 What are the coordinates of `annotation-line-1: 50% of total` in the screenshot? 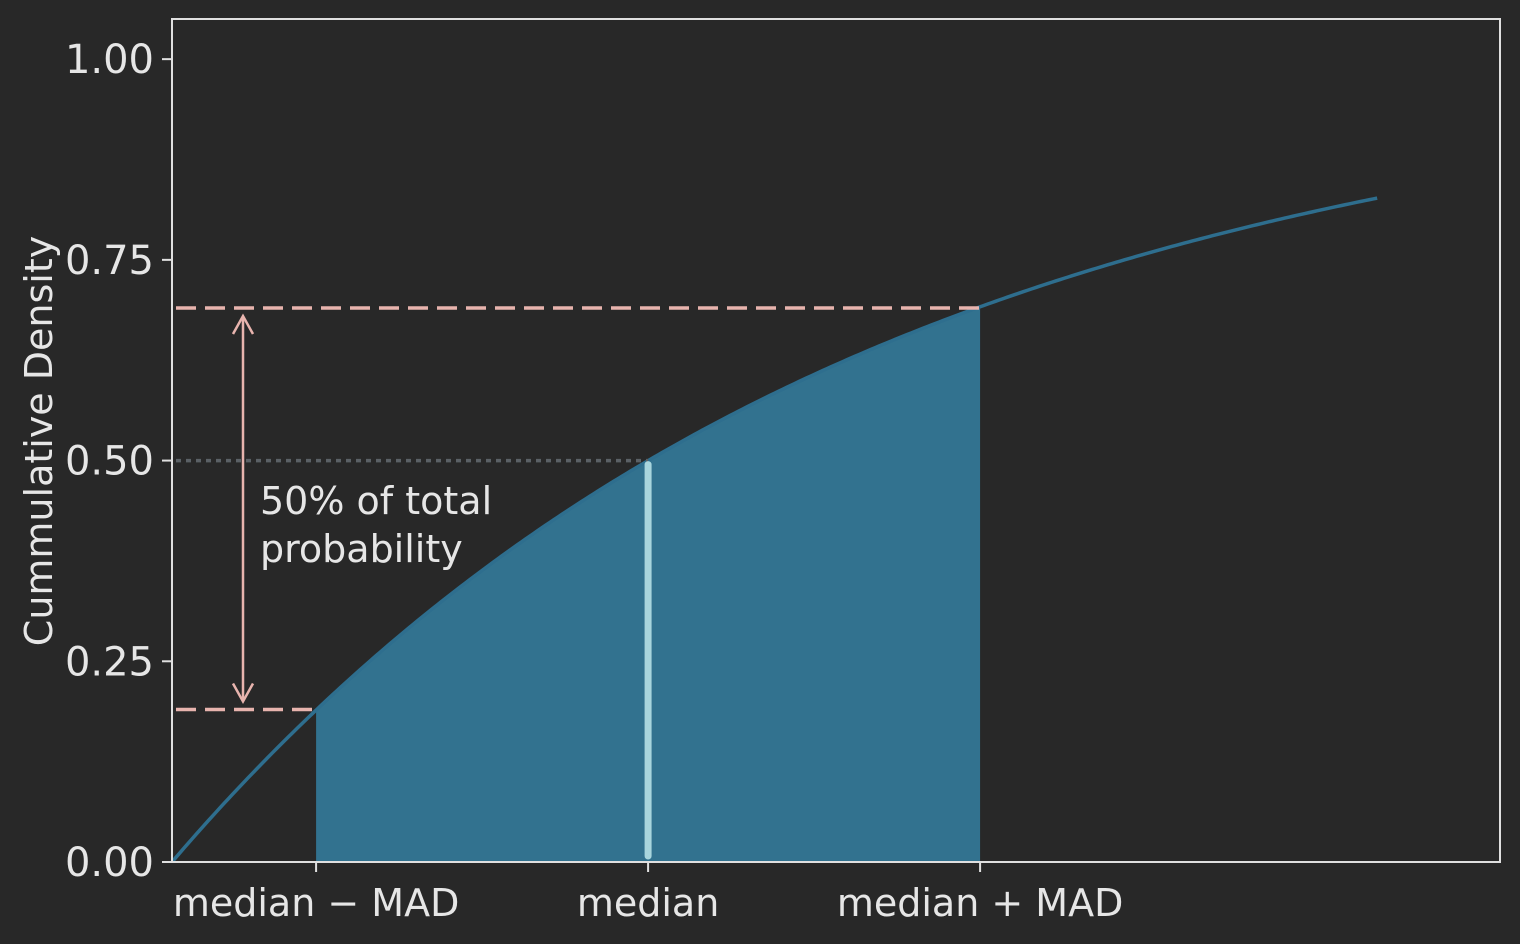 It's located at (376, 501).